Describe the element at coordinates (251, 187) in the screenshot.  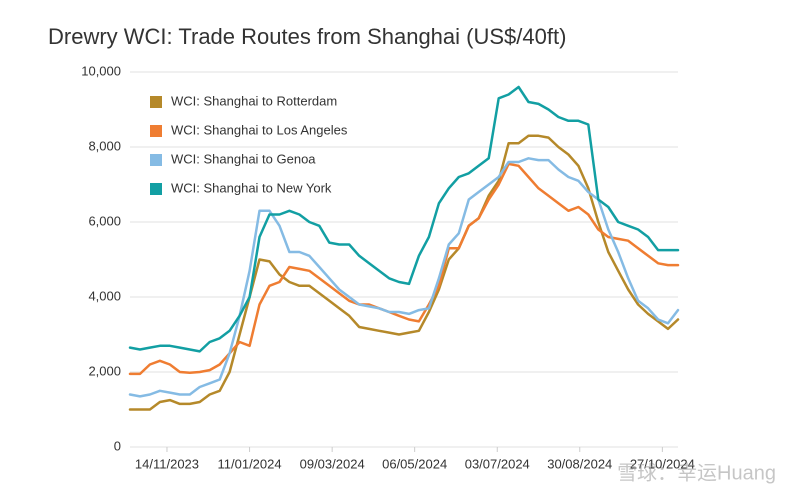
I see `legend-label: WCI: Shanghai to New York` at that location.